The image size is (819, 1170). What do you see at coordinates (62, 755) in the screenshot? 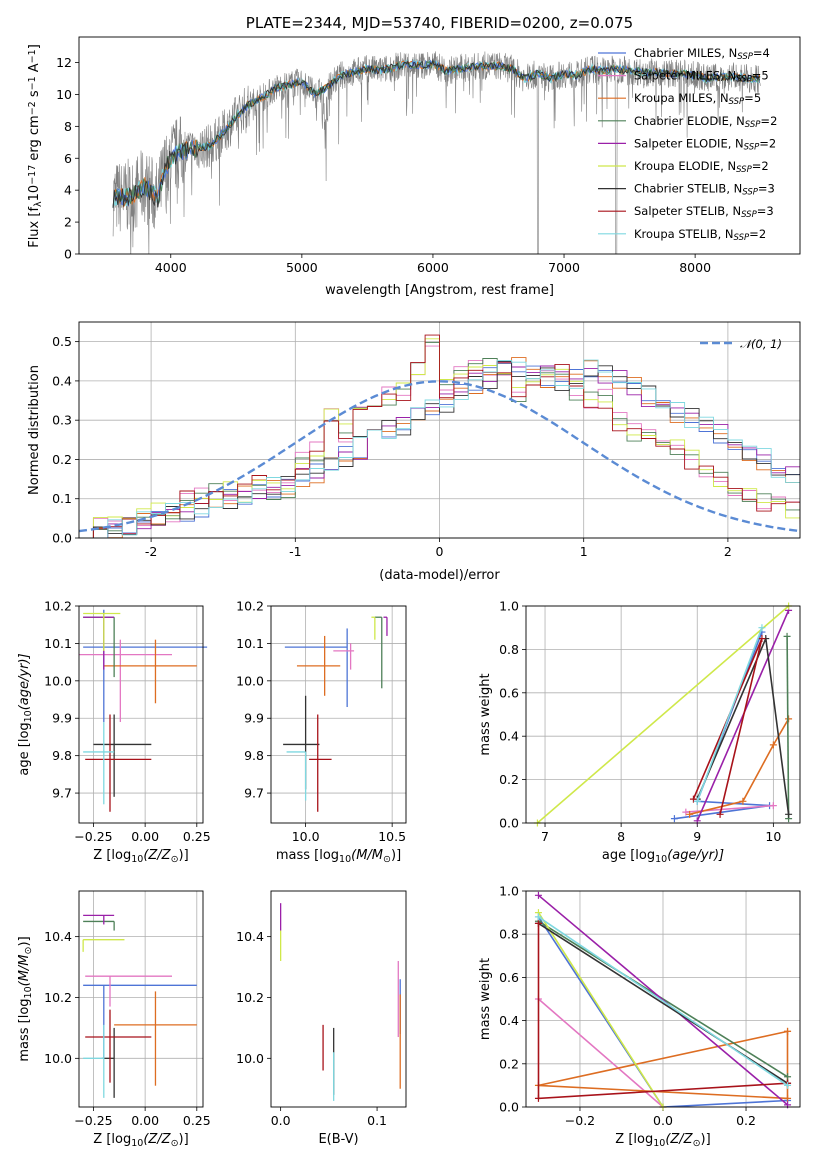
I see `age-vs-z-ytick-label: 9.8` at bounding box center [62, 755].